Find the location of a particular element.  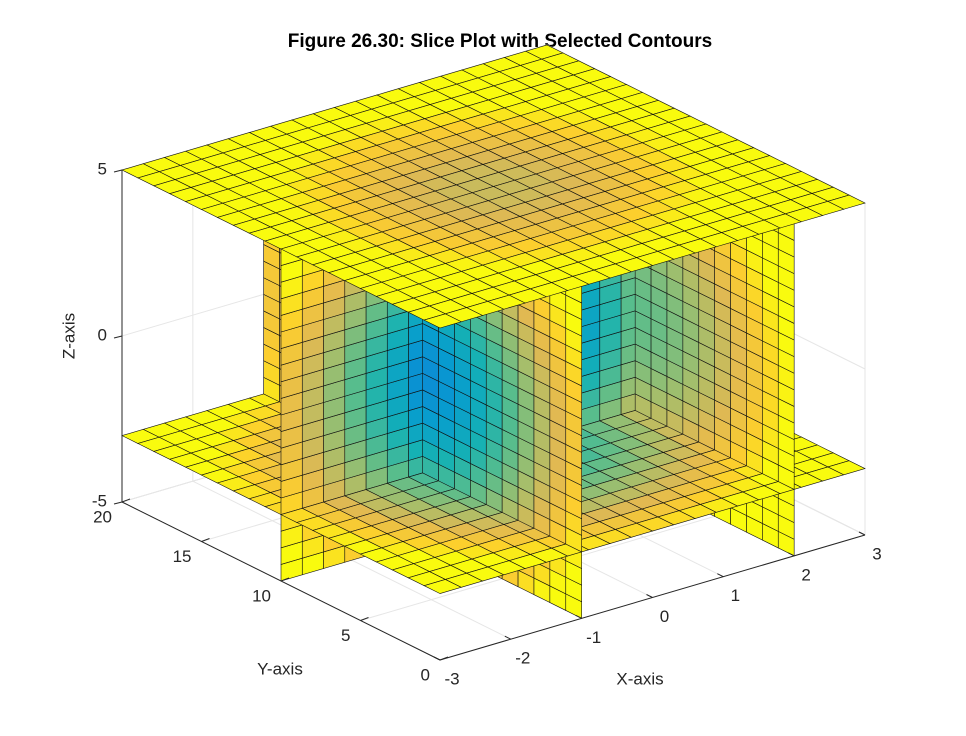

x-axis-label: X-axis is located at coordinates (639, 678).